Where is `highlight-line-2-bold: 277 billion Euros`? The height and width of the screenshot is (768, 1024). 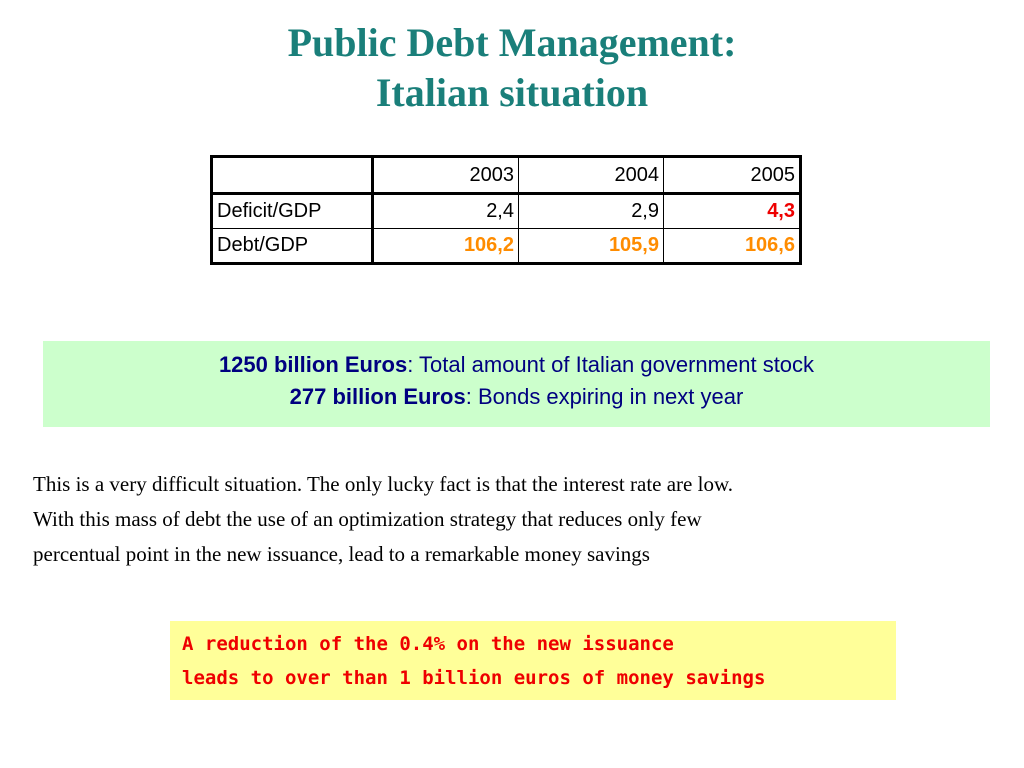
highlight-line-2-bold: 277 billion Euros is located at coordinates (377, 396).